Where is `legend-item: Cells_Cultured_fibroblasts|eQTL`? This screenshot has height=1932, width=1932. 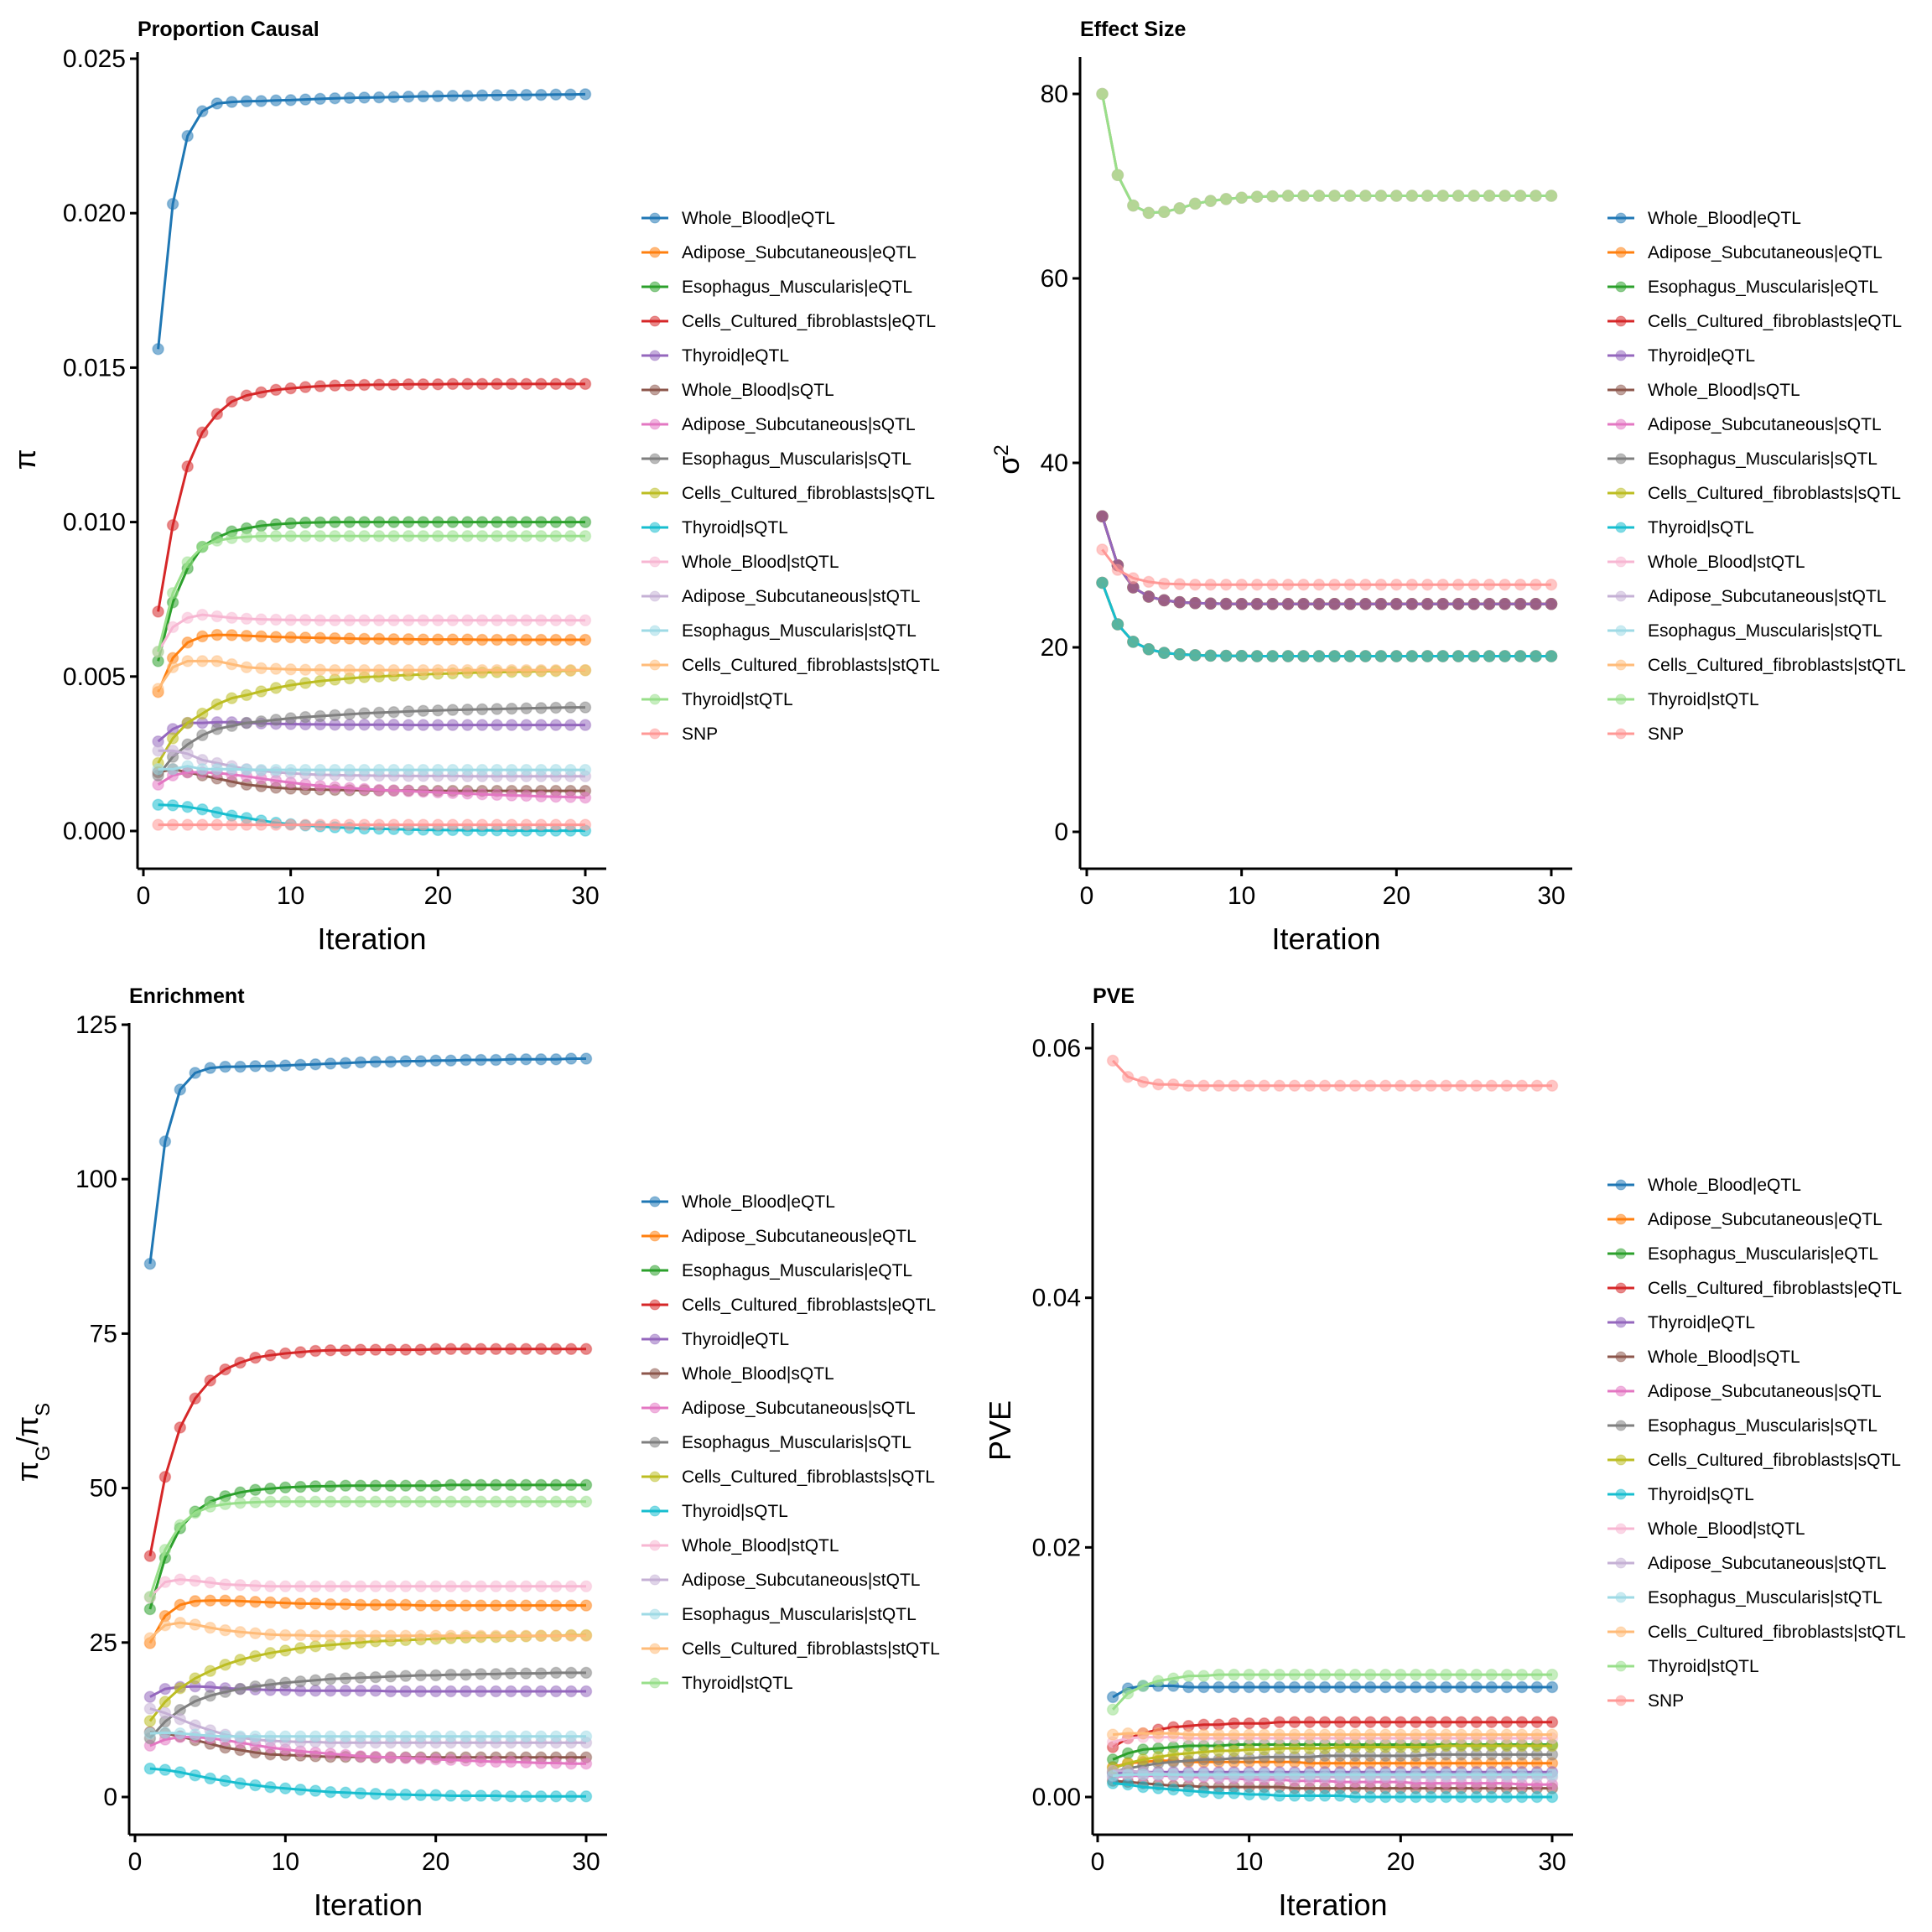 legend-item: Cells_Cultured_fibroblasts|eQTL is located at coordinates (1754, 1288).